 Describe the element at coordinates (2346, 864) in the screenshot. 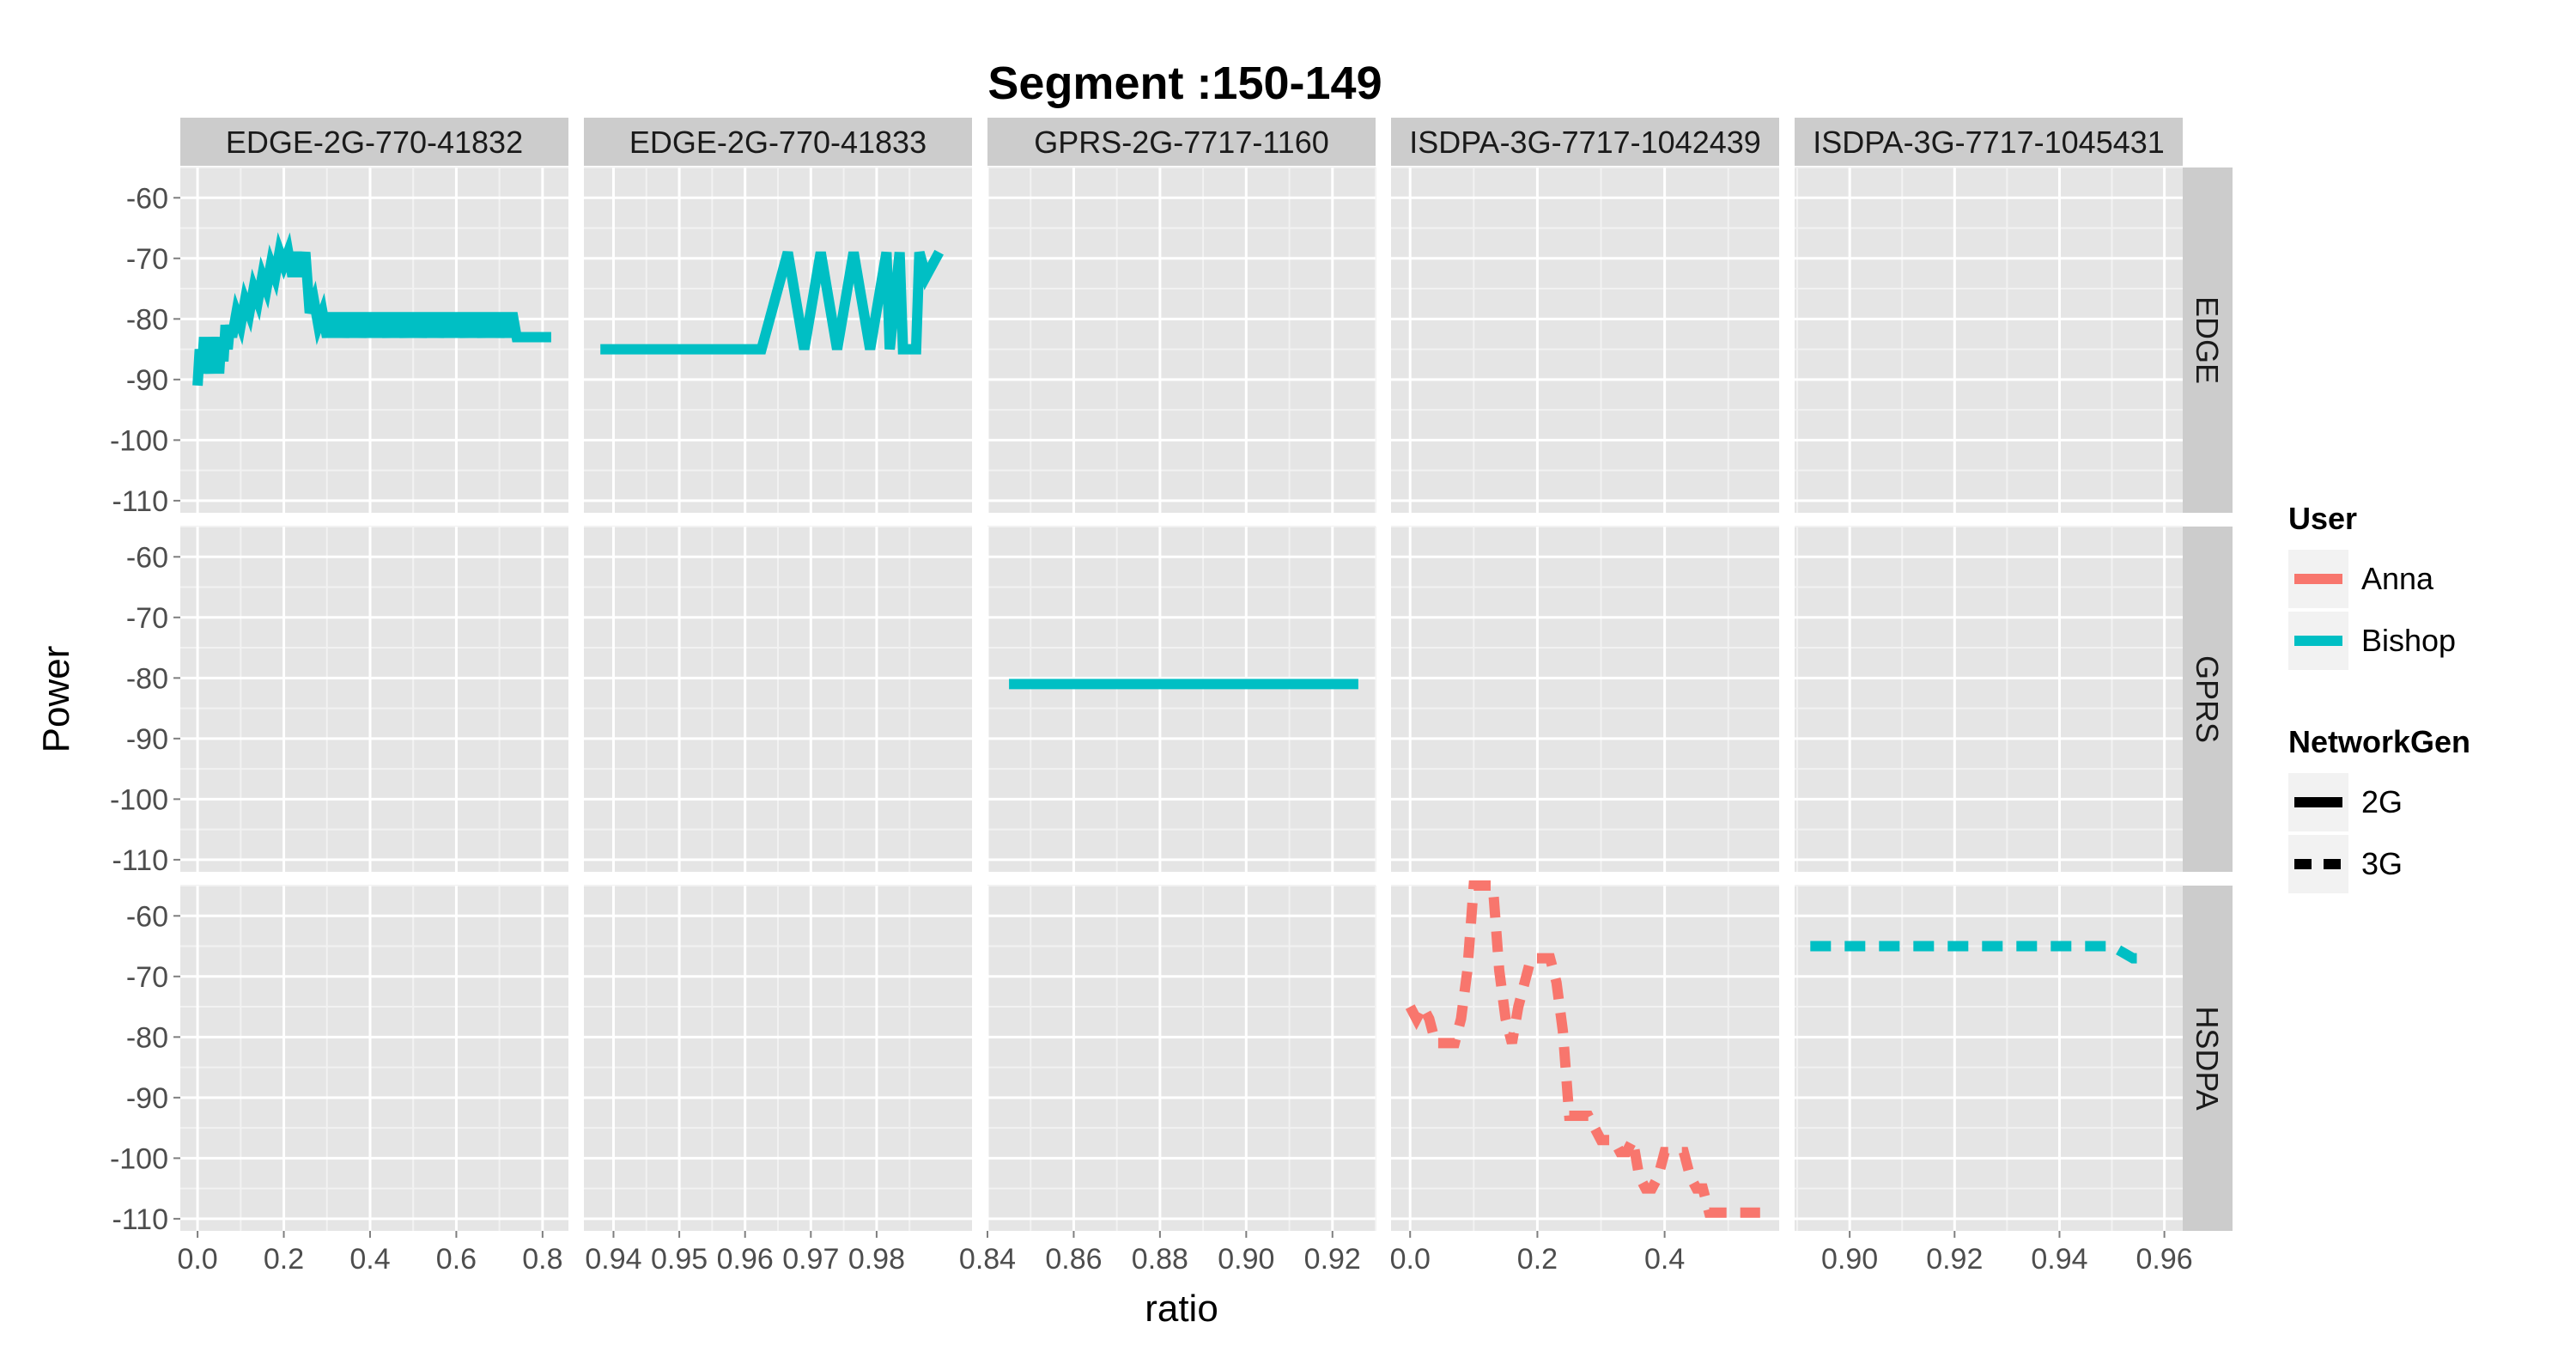

I see `legend-item-3g: 3G` at that location.